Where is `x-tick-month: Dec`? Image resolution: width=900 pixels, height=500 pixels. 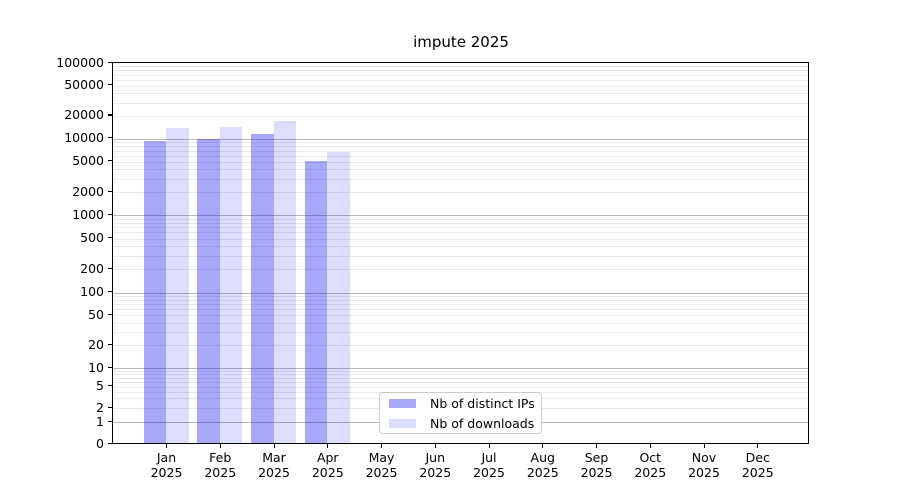 x-tick-month: Dec is located at coordinates (757, 457).